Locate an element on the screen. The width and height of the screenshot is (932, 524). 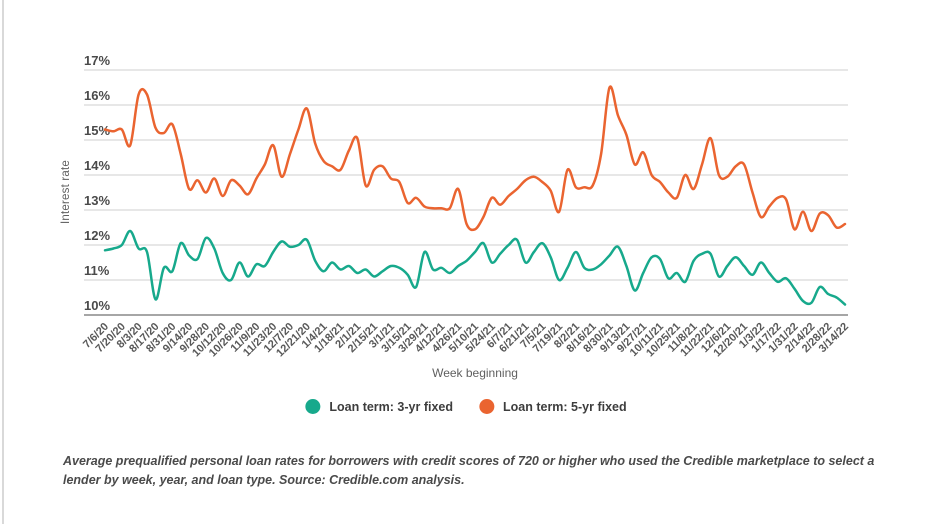
legend-dot-3yr-fixed-icon is located at coordinates (313, 406).